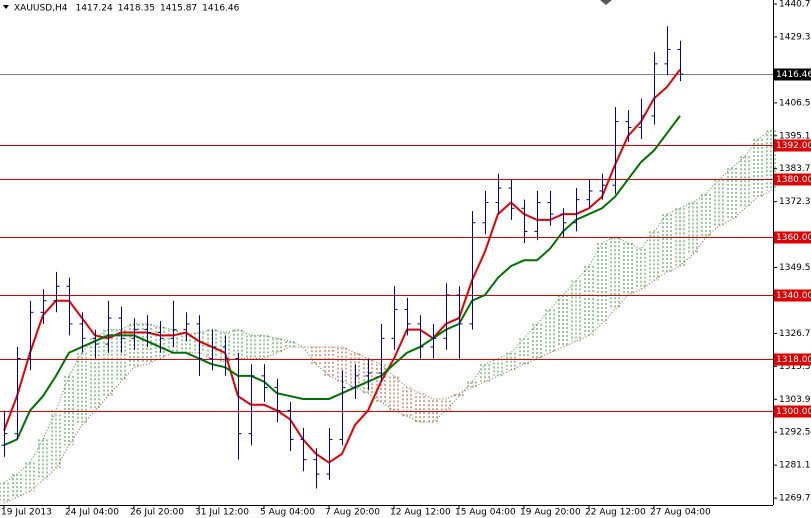 This screenshot has width=811, height=518. I want to click on quote-value: 1417.24, so click(94, 9).